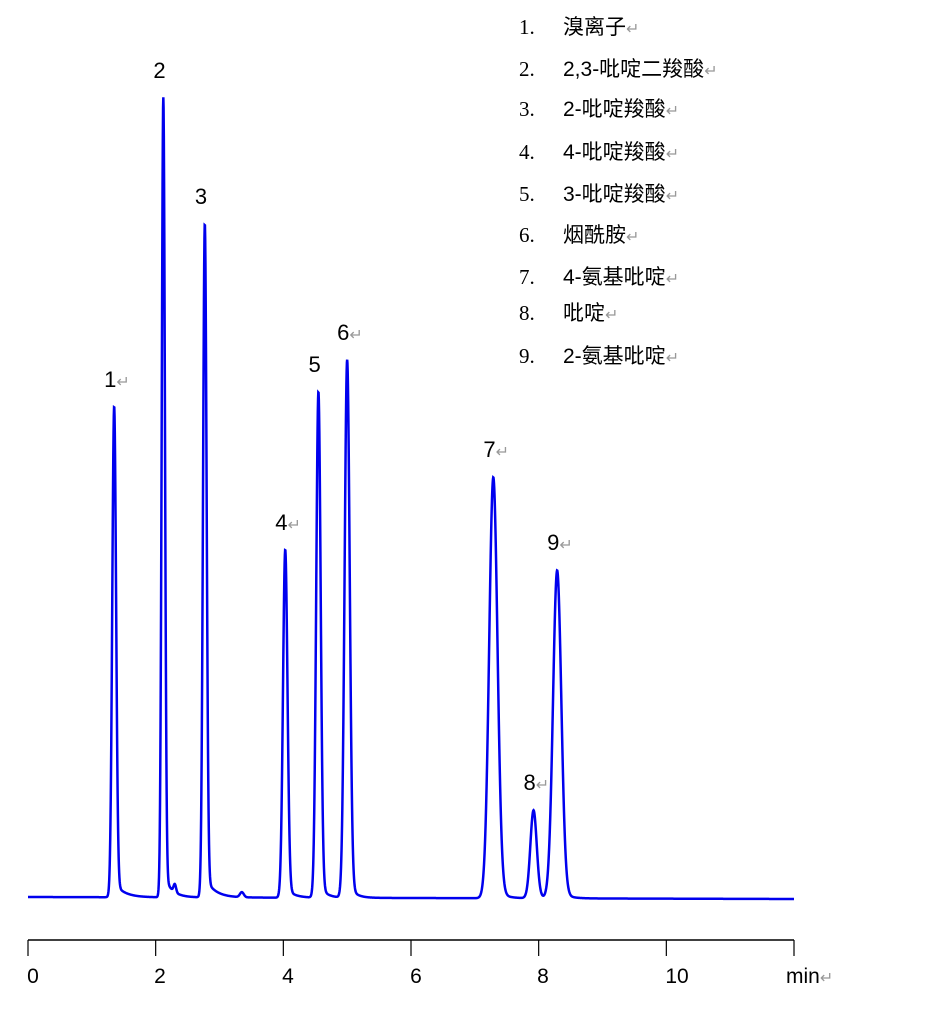  I want to click on x-tick-label: 10, so click(677, 976).